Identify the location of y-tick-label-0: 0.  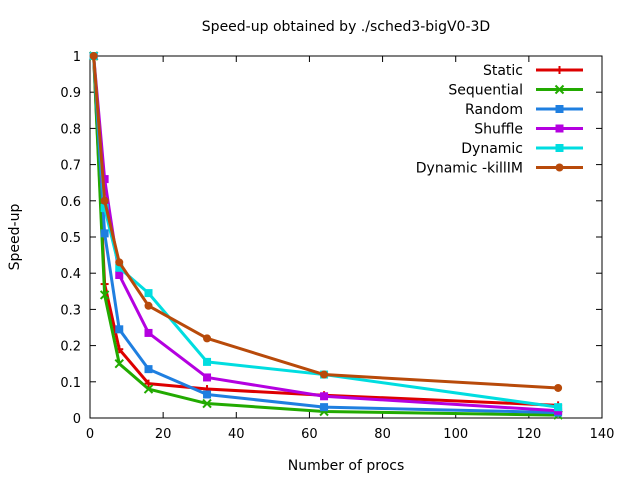
(77, 419).